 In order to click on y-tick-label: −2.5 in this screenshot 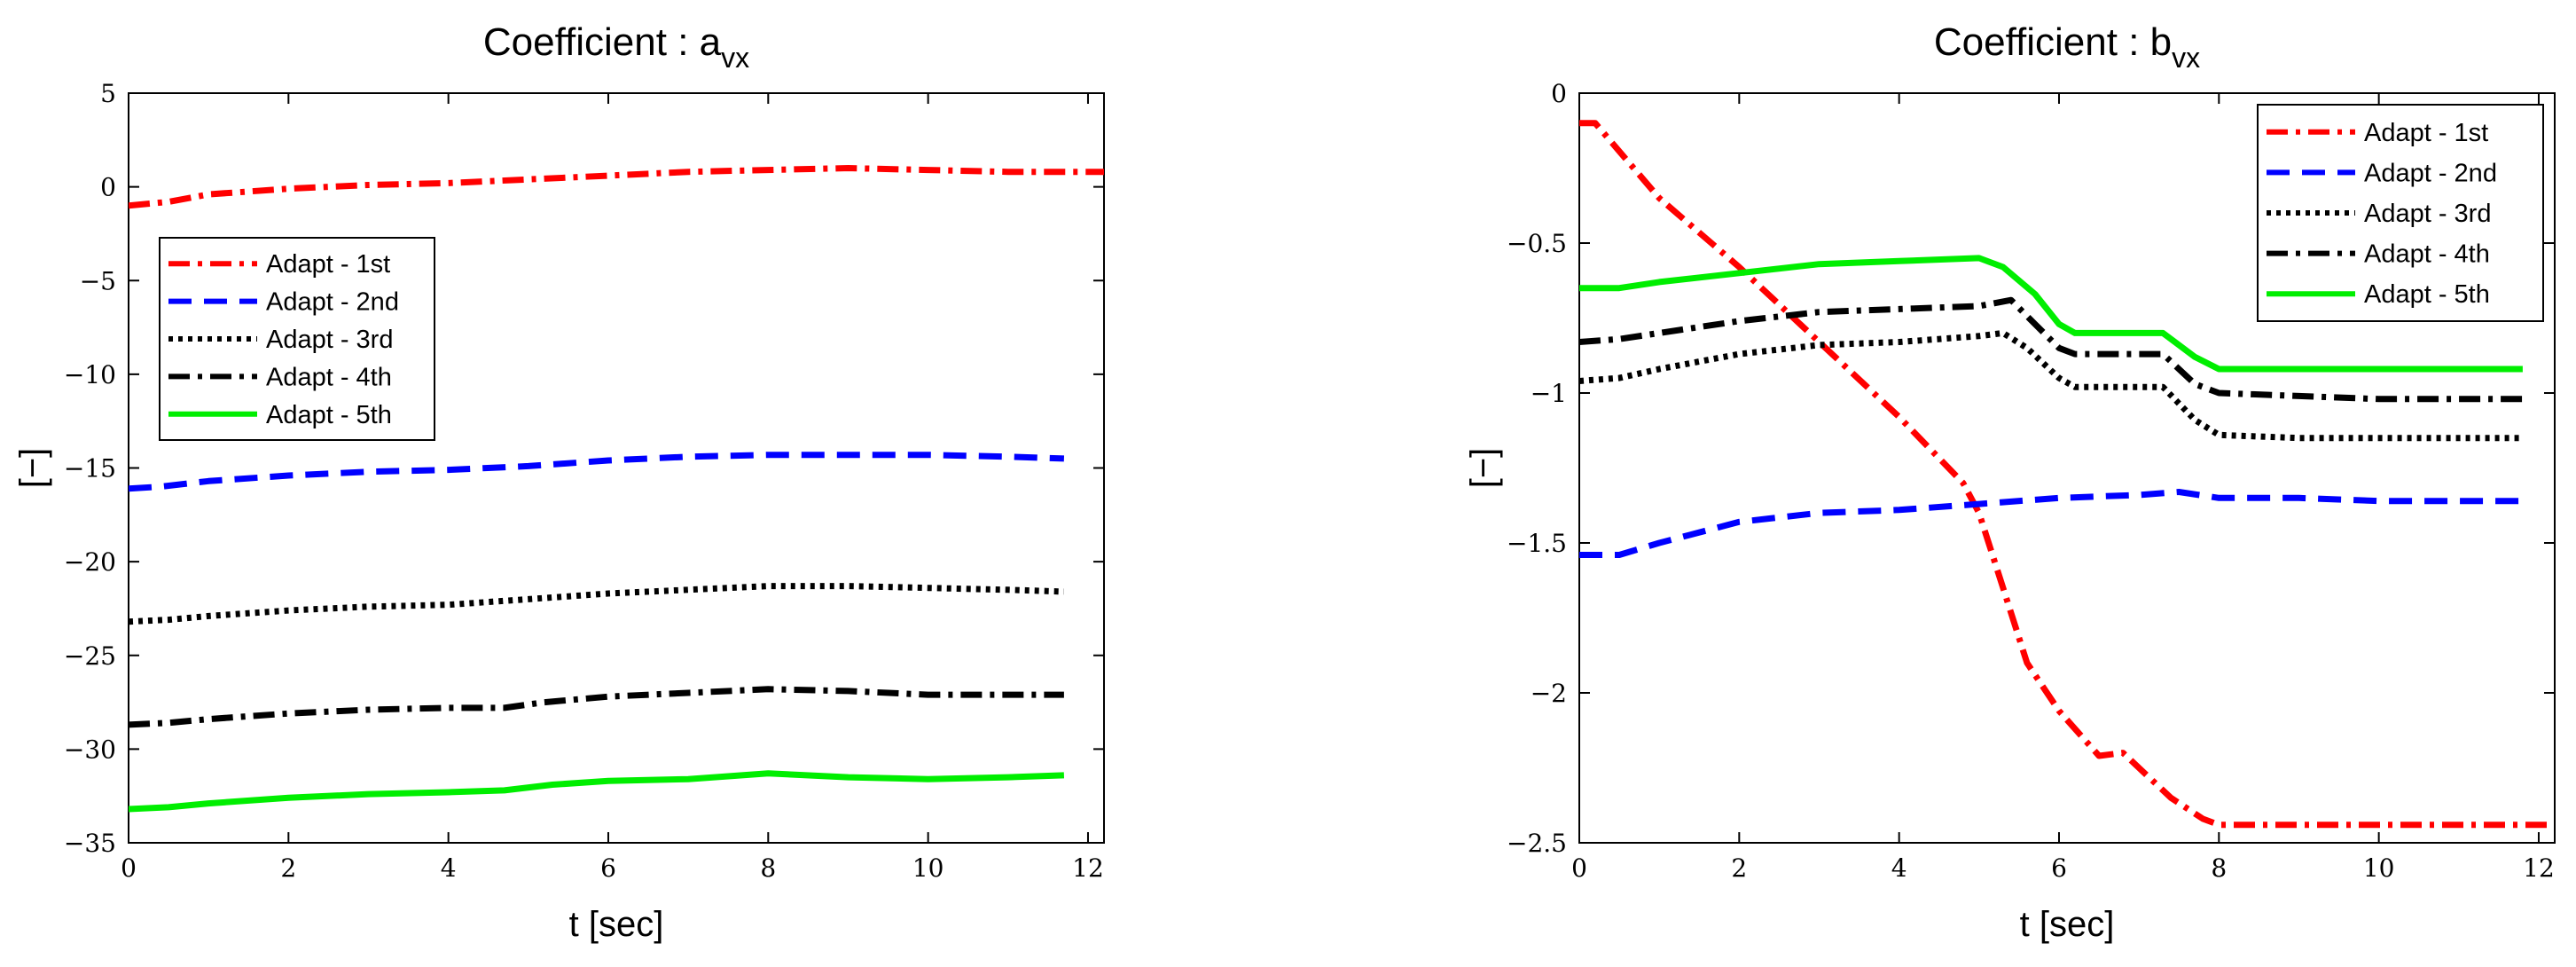, I will do `click(1537, 843)`.